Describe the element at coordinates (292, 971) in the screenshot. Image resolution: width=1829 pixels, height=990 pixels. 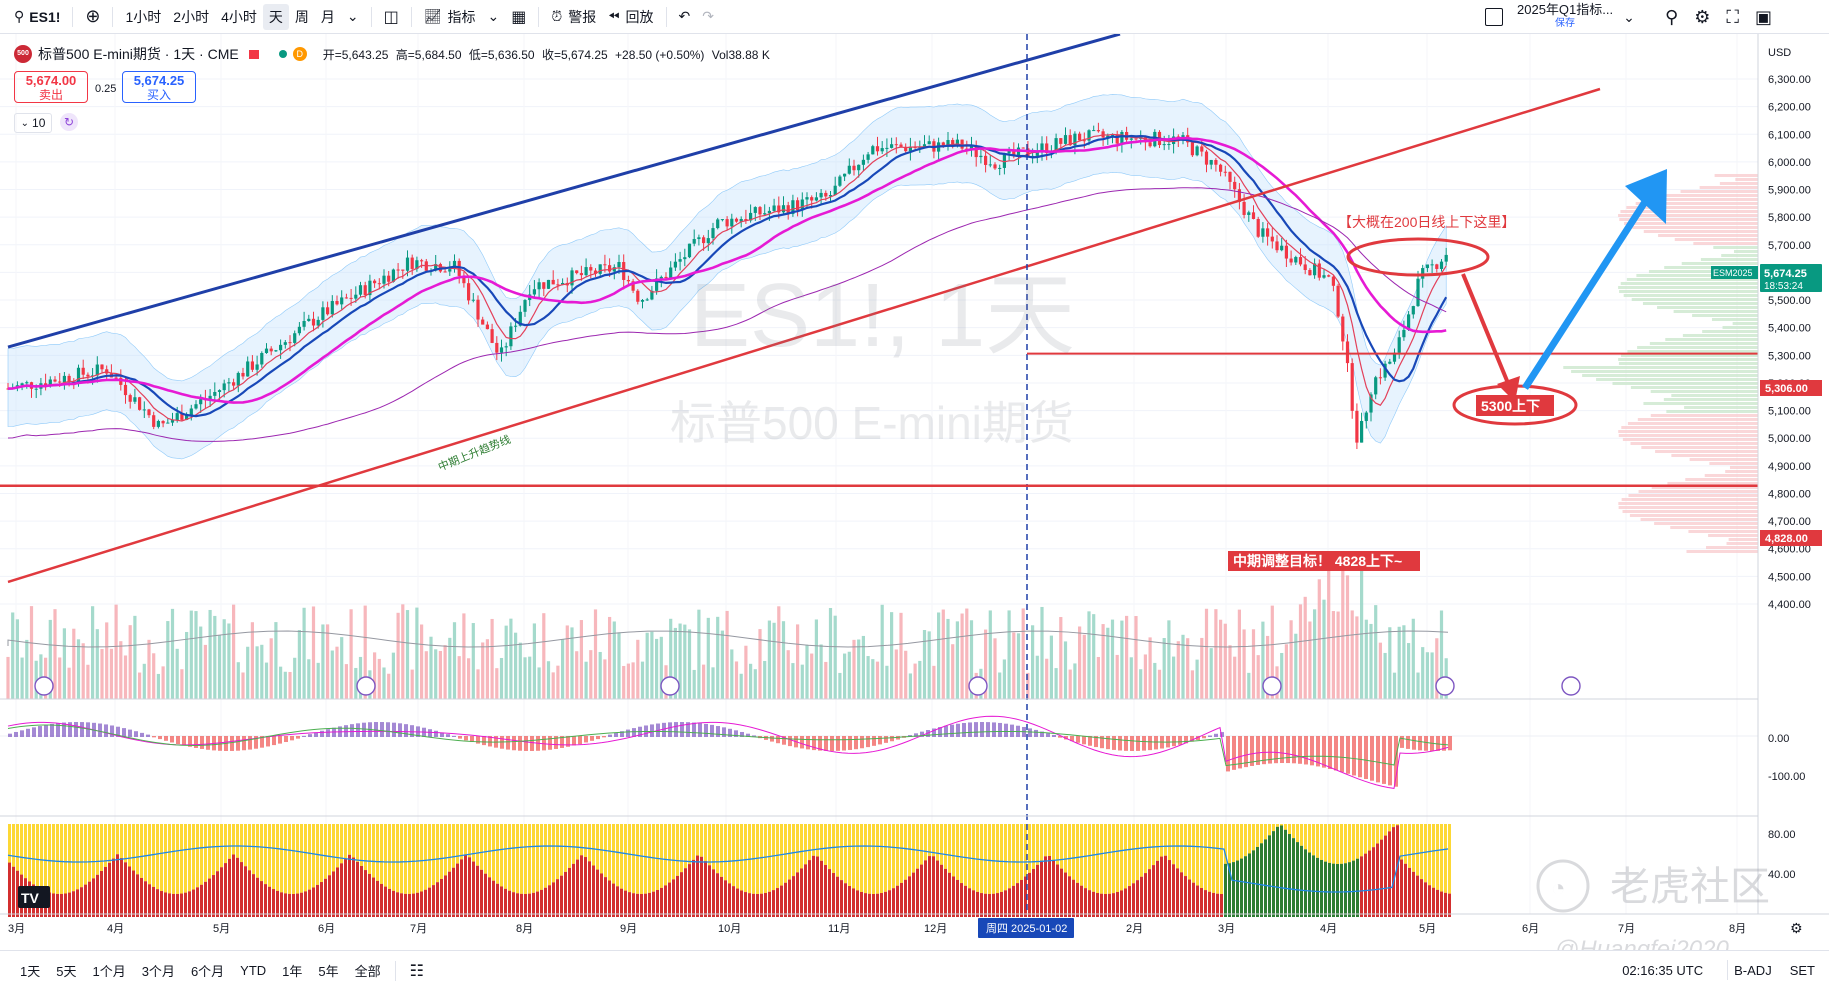
I see `range-1y: 1年` at that location.